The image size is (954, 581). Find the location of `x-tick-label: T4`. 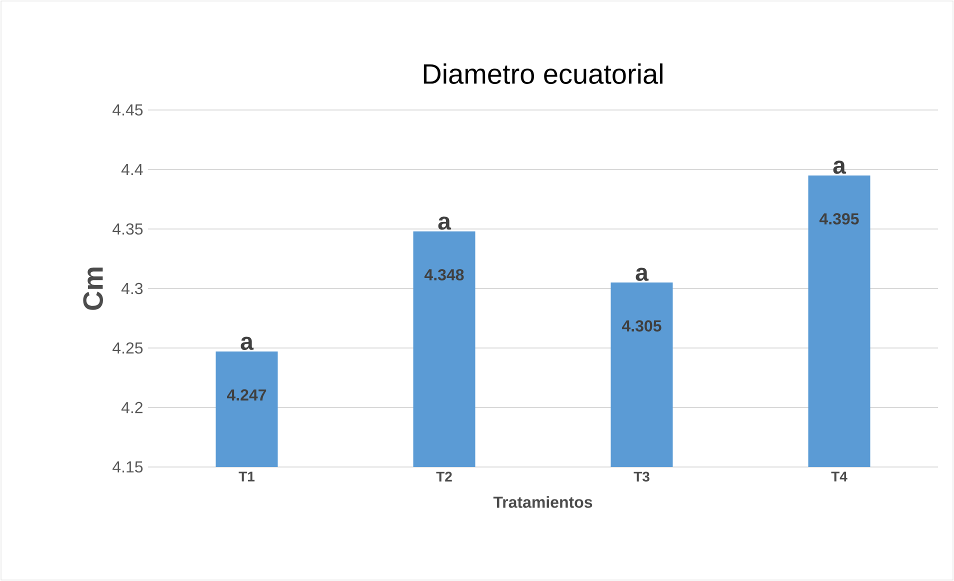

x-tick-label: T4 is located at coordinates (839, 477).